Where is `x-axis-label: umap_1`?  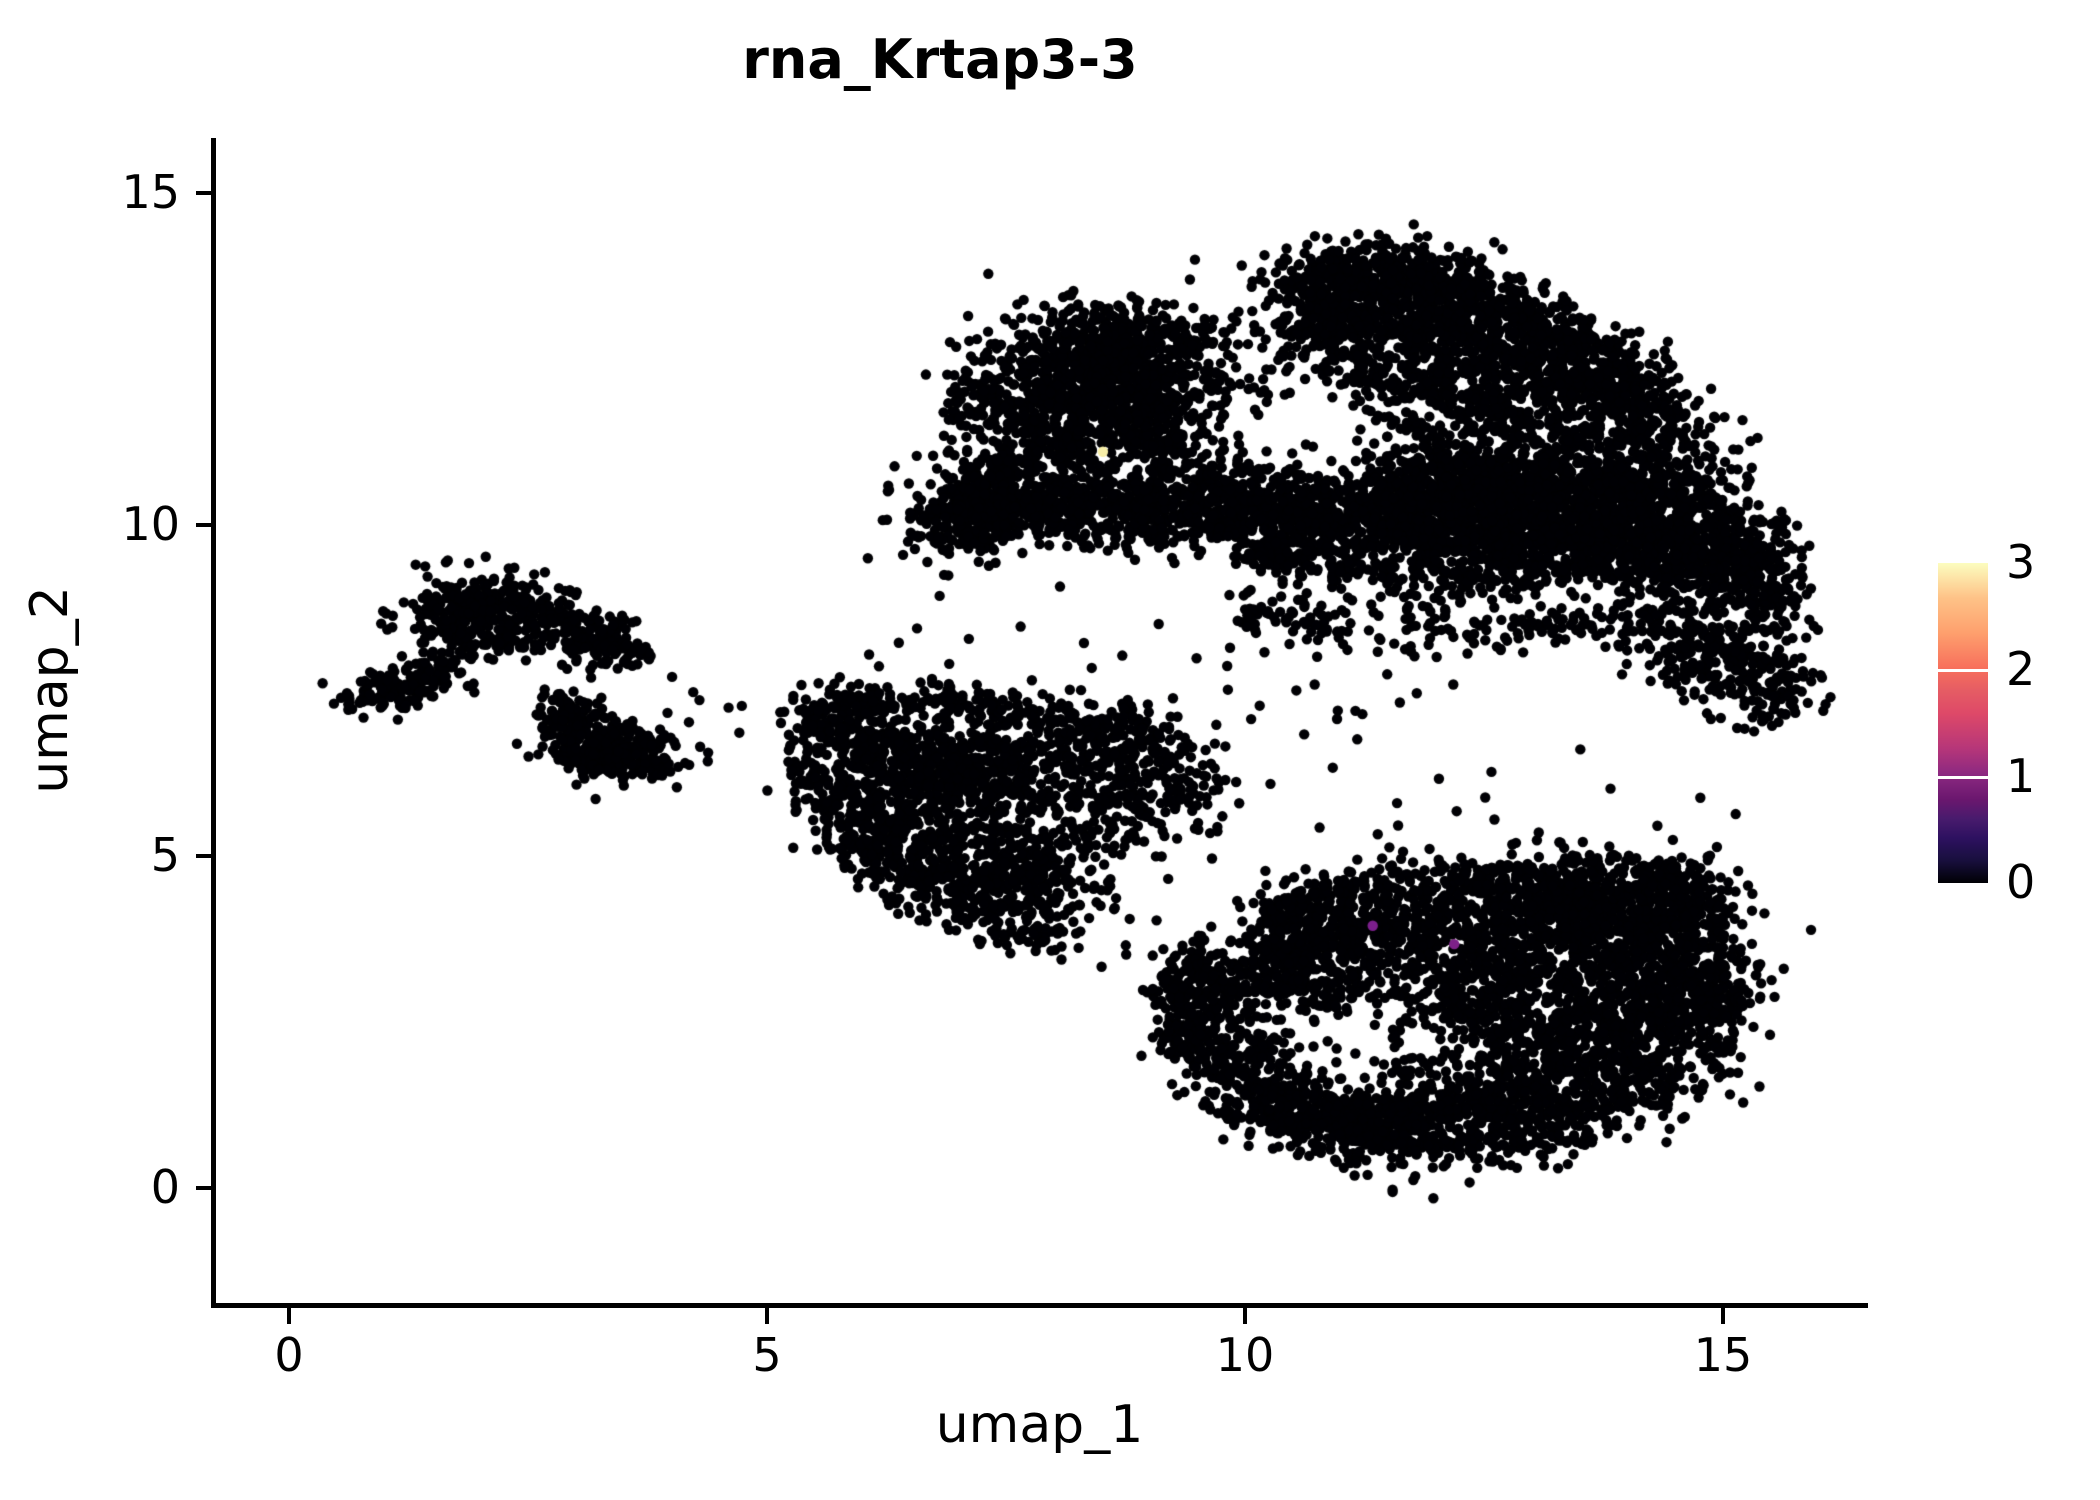 x-axis-label: umap_1 is located at coordinates (1039, 1425).